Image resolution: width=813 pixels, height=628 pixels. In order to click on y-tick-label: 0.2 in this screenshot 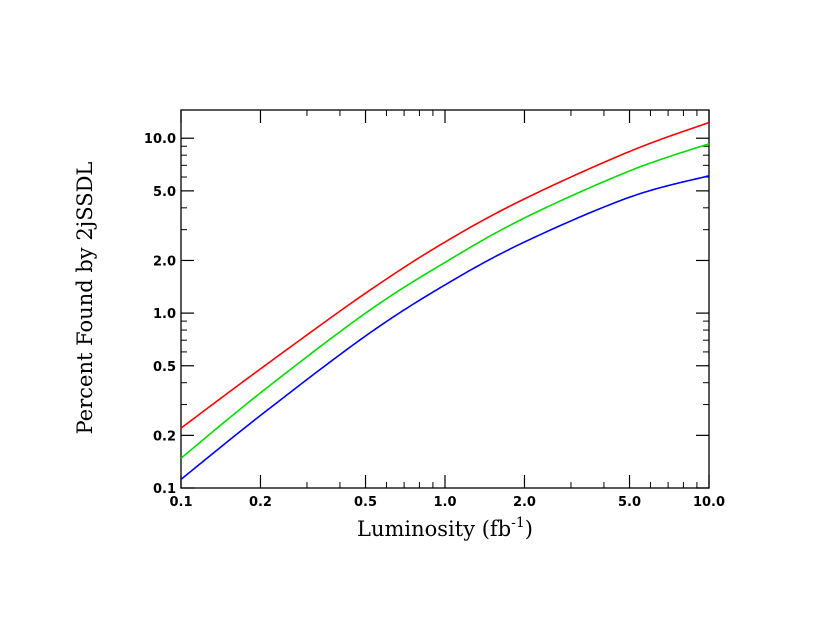, I will do `click(164, 436)`.